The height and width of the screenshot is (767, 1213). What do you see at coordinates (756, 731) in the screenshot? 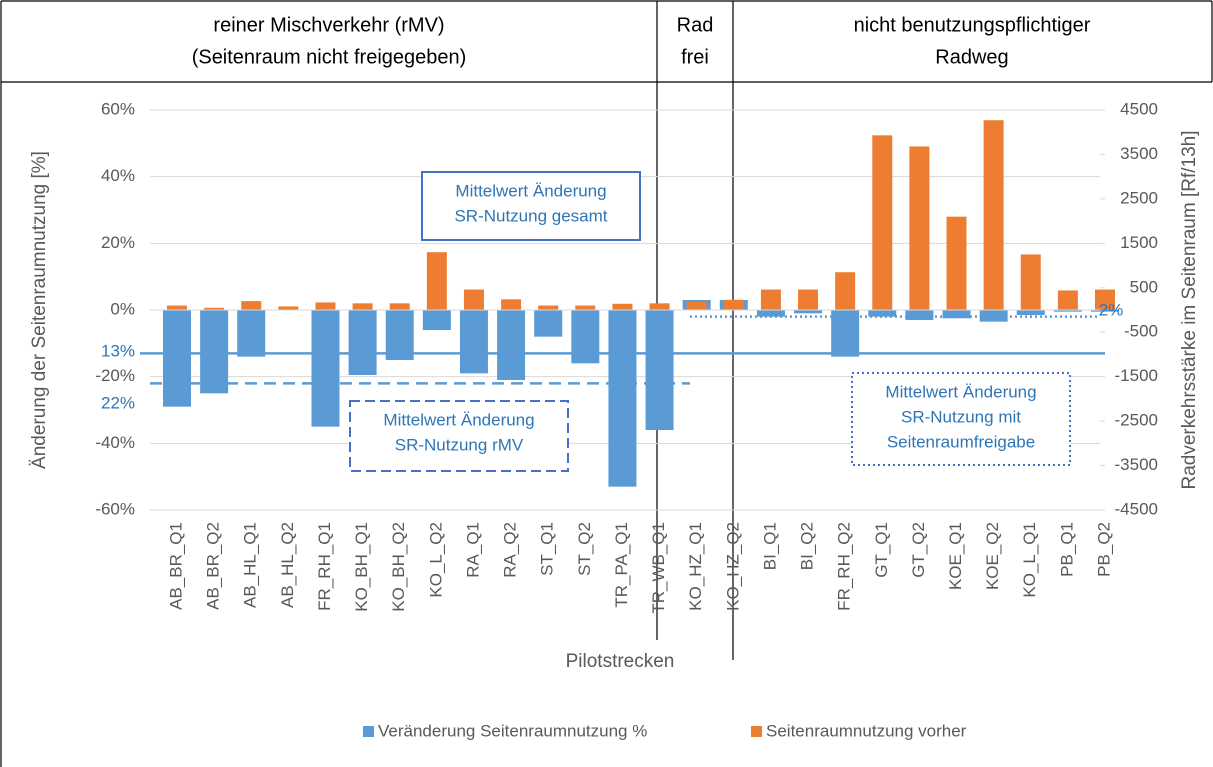
I see `legend-swatch` at bounding box center [756, 731].